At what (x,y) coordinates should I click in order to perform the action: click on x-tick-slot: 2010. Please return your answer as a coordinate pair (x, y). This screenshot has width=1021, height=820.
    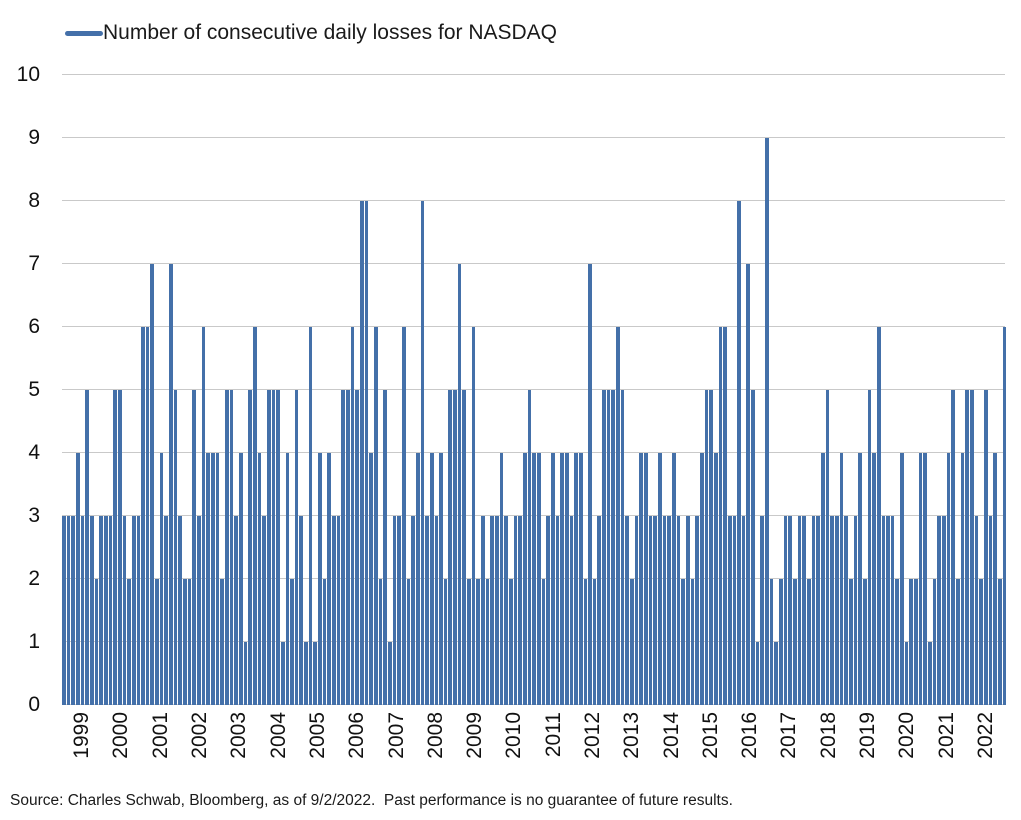
    Looking at the image, I should click on (513, 735).